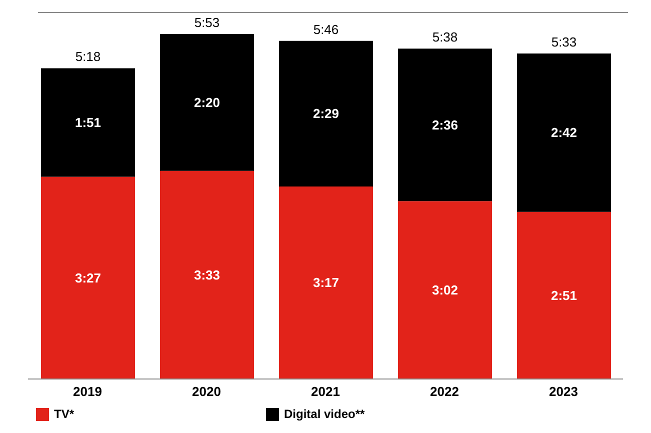  What do you see at coordinates (88, 56) in the screenshot?
I see `total-label: 5:18` at bounding box center [88, 56].